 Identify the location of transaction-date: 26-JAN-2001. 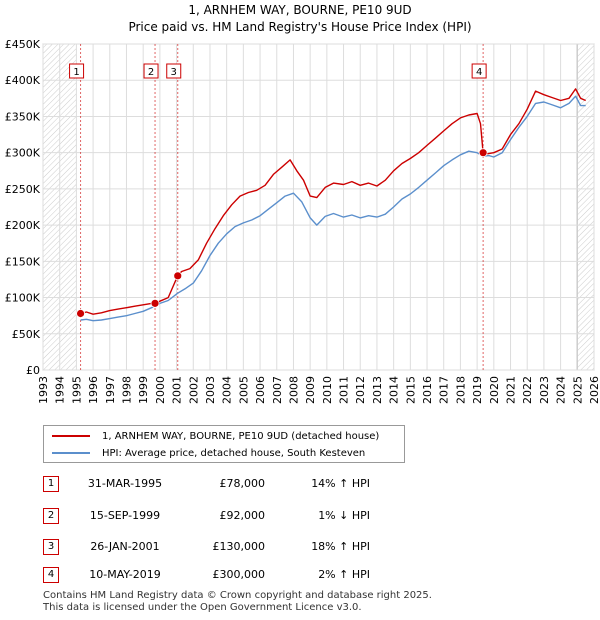
(125, 546).